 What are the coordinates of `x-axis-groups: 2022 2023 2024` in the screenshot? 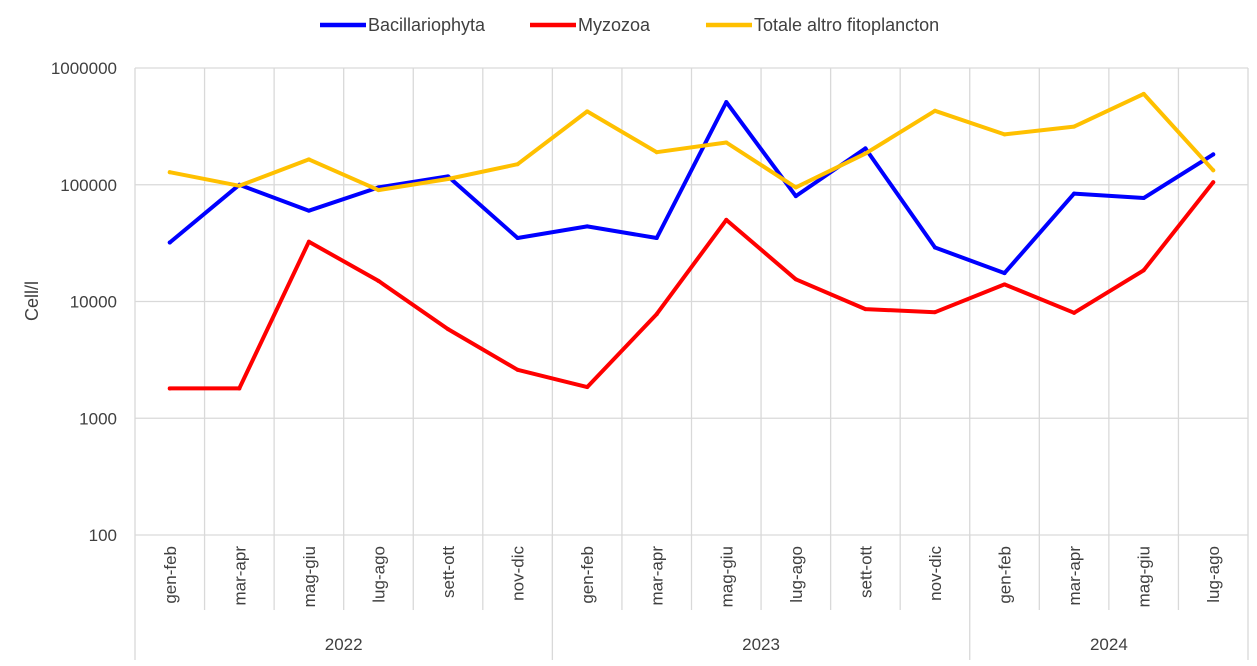 It's located at (726, 644).